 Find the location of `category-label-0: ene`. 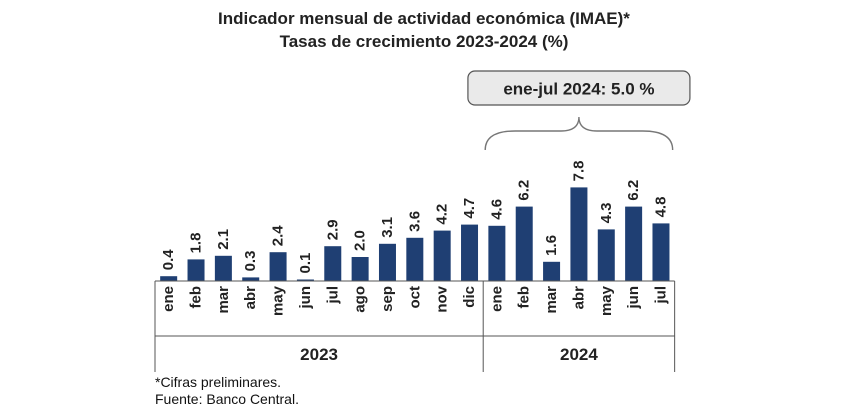

category-label-0: ene is located at coordinates (168, 299).